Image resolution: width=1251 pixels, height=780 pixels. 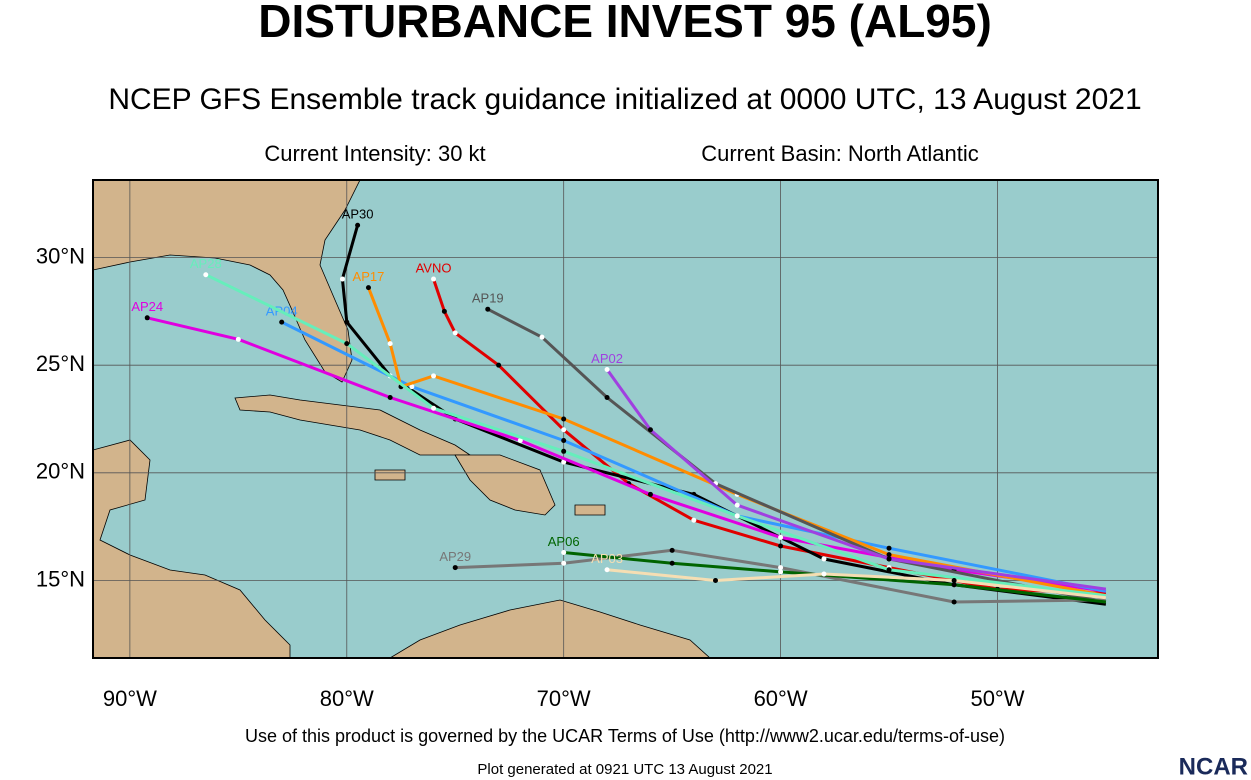 I want to click on track-label: AP02, so click(x=607, y=358).